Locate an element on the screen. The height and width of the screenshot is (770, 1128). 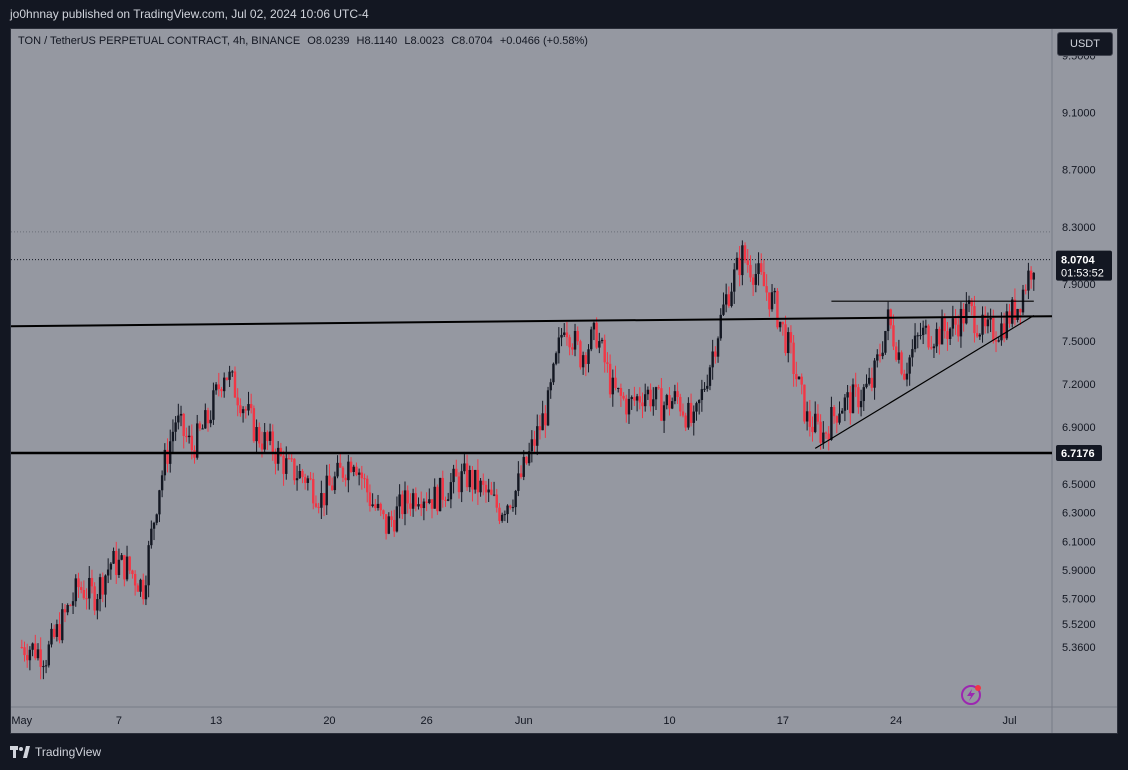
tradingview-logo: TradingView is located at coordinates (55, 752).